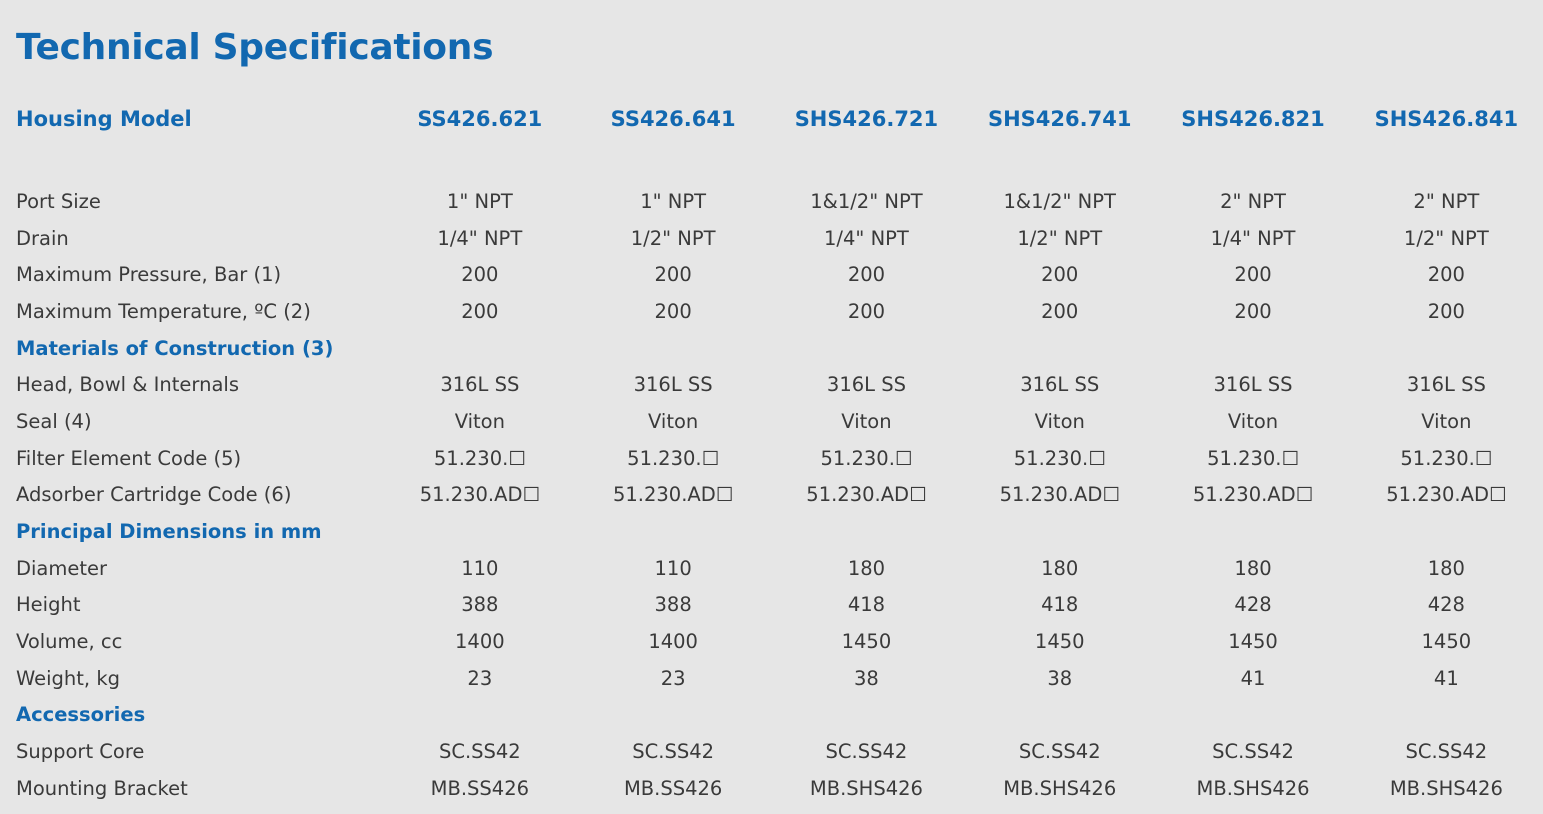 The width and height of the screenshot is (1543, 814). What do you see at coordinates (1446, 119) in the screenshot?
I see `model-heading: SHS426.841` at bounding box center [1446, 119].